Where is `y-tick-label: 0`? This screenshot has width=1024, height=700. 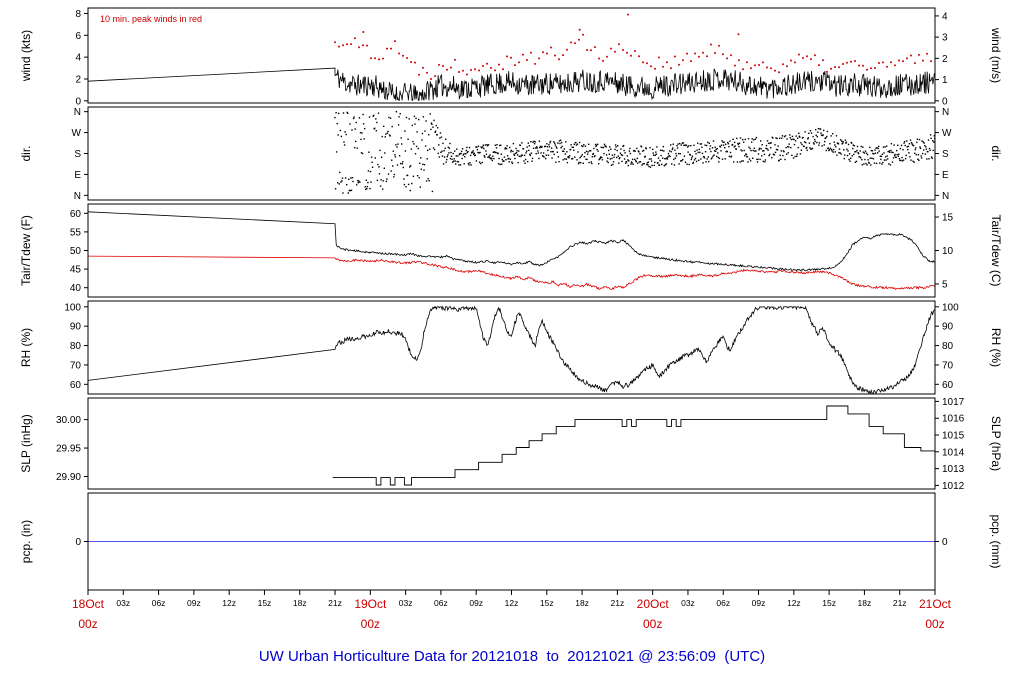 y-tick-label: 0 is located at coordinates (78, 101).